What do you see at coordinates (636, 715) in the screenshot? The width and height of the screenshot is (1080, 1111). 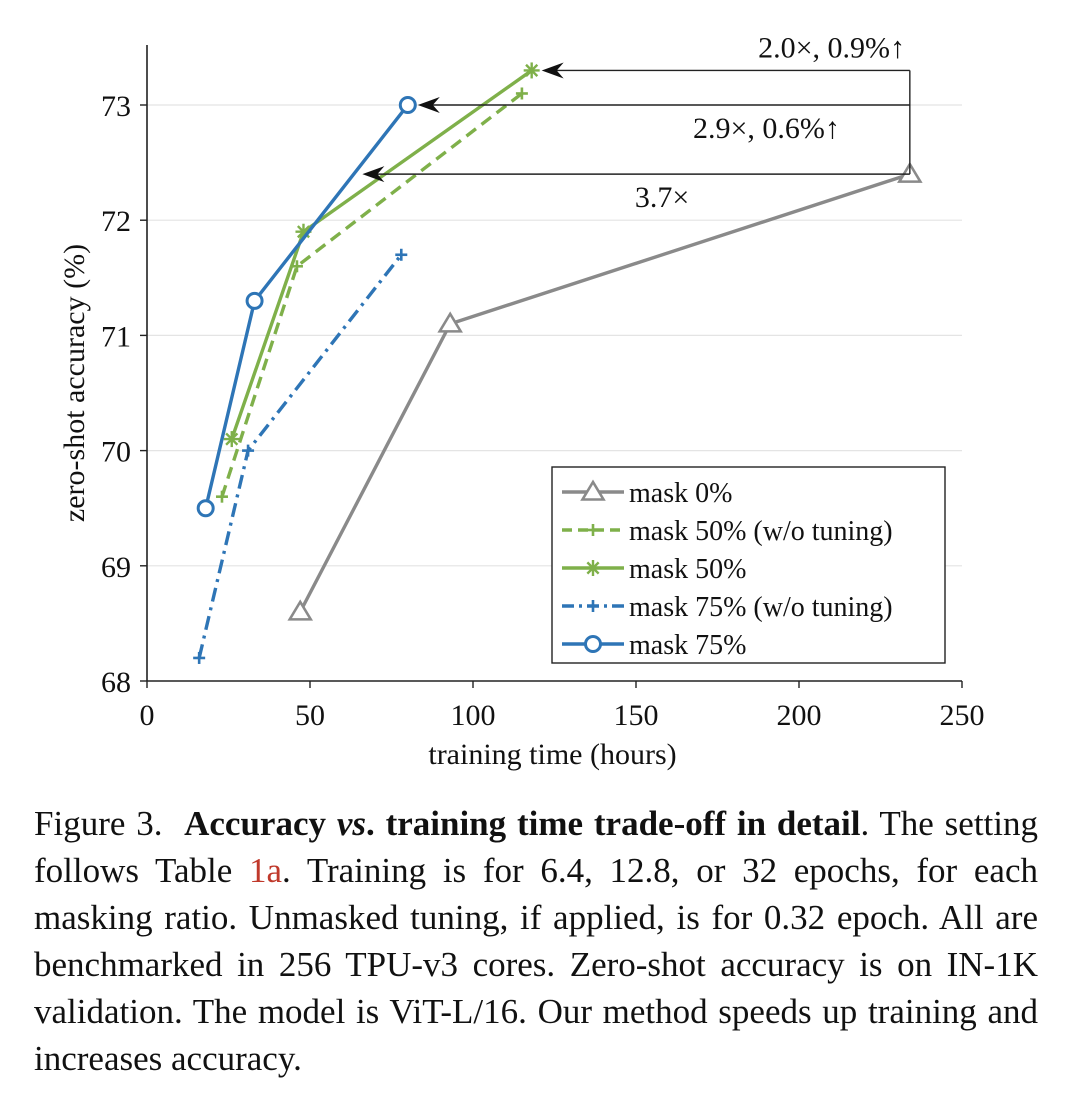 I see `x-tick-label: 150` at bounding box center [636, 715].